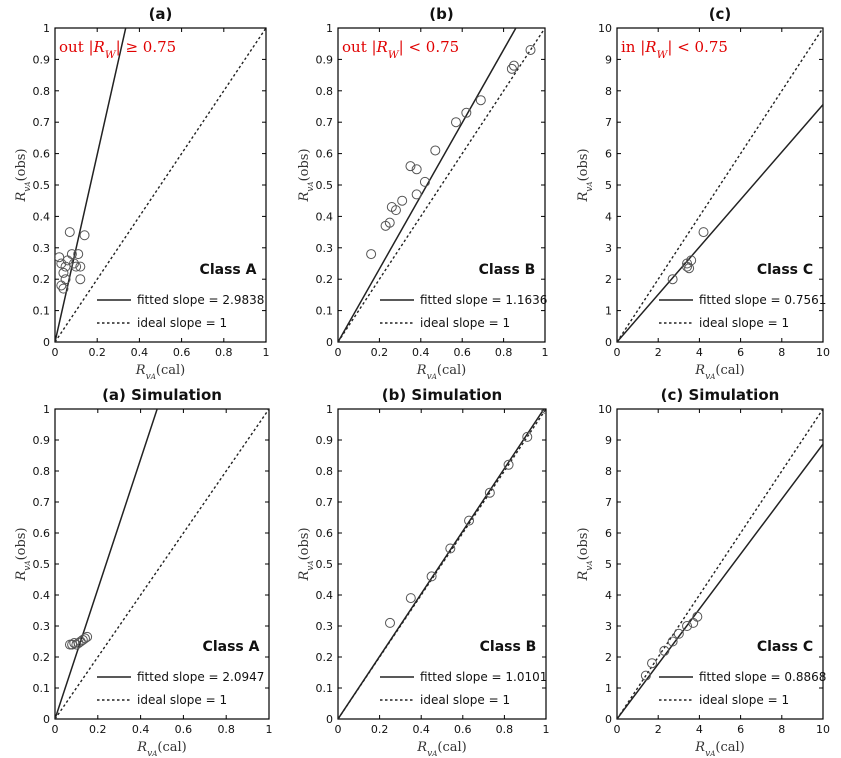 Image resolution: width=841 pixels, height=758 pixels. Describe the element at coordinates (325, 564) in the screenshot. I see `y-tick-label: 0.5` at that location.